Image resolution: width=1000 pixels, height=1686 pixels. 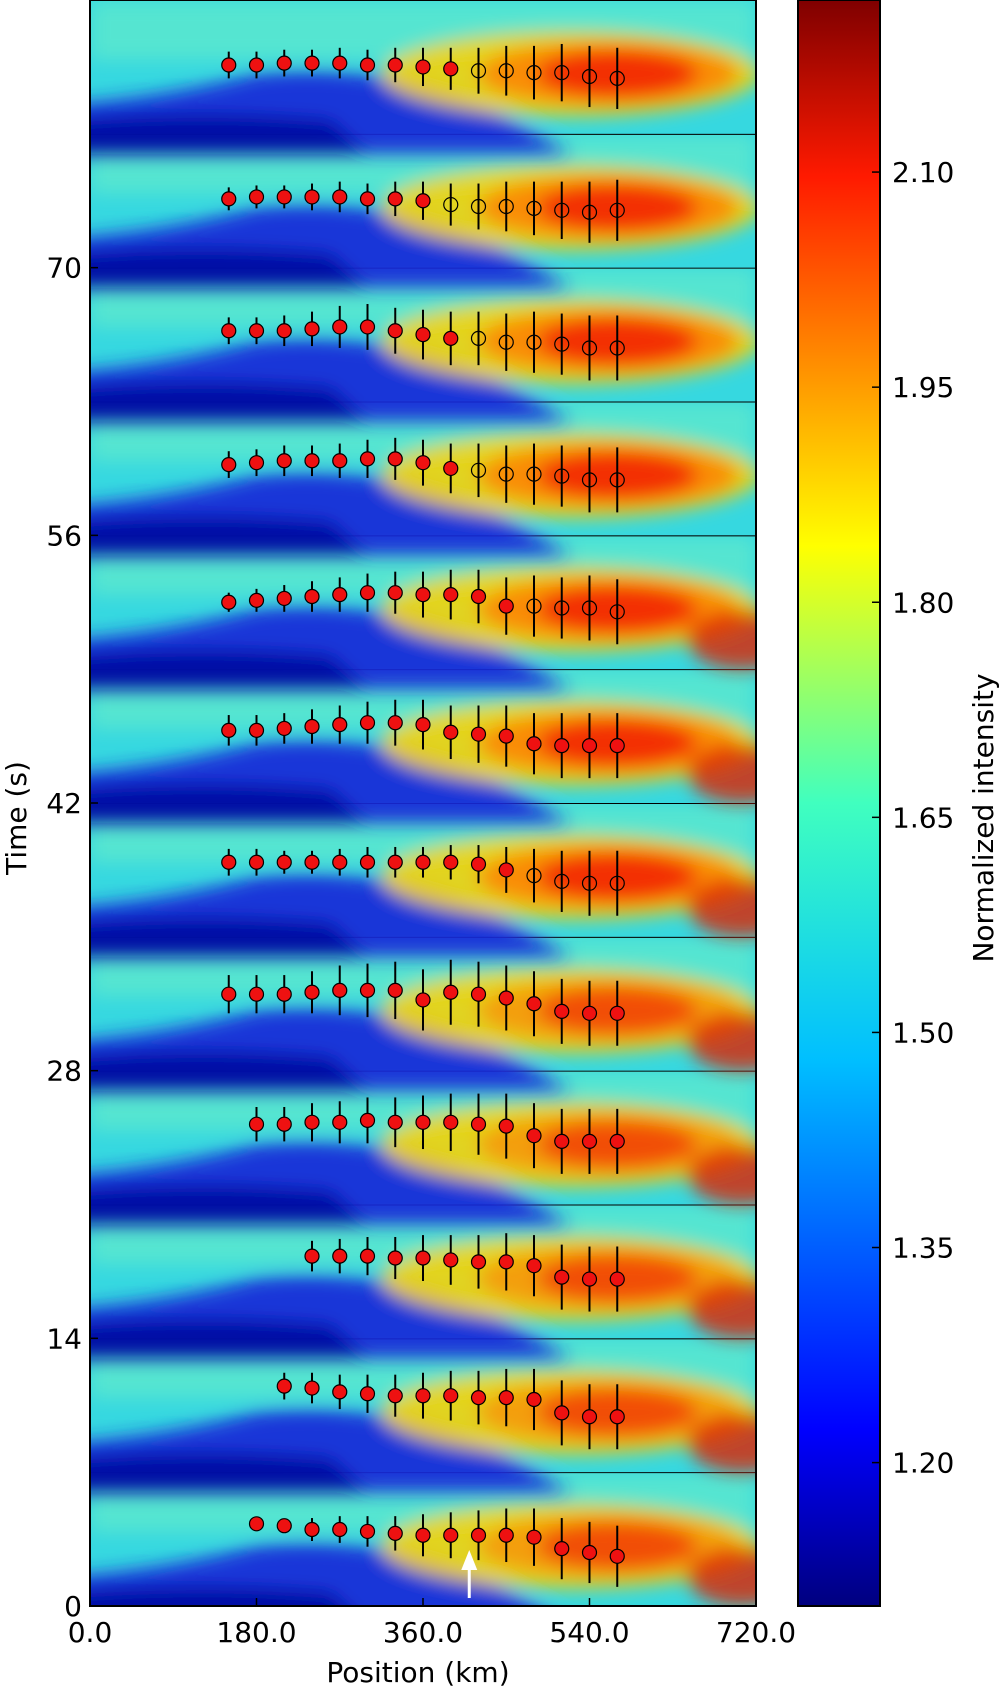 I want to click on colorbar-tick-label: 1.20, so click(x=923, y=1463).